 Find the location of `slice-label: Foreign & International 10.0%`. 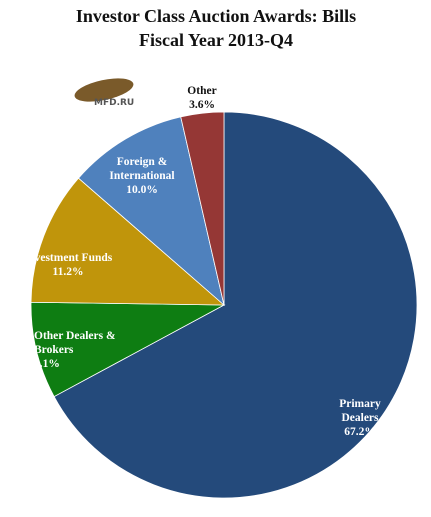

slice-label: Foreign & International 10.0% is located at coordinates (142, 176).